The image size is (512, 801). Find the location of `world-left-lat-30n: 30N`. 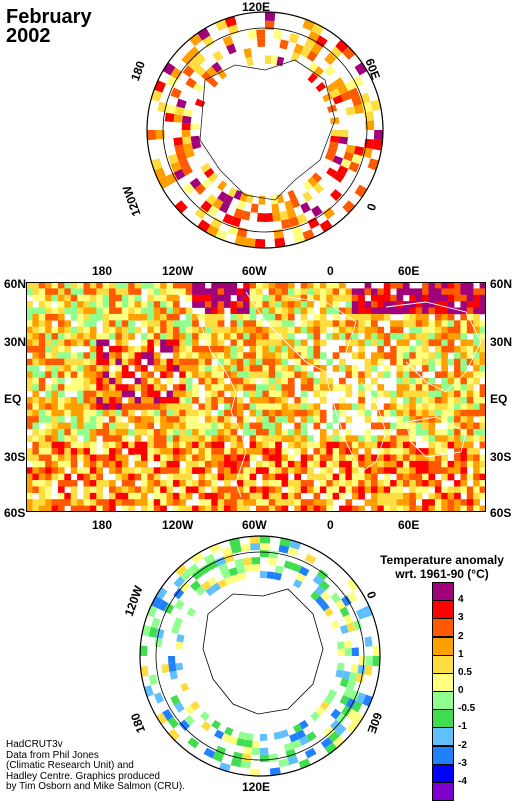

world-left-lat-30n: 30N is located at coordinates (15, 342).